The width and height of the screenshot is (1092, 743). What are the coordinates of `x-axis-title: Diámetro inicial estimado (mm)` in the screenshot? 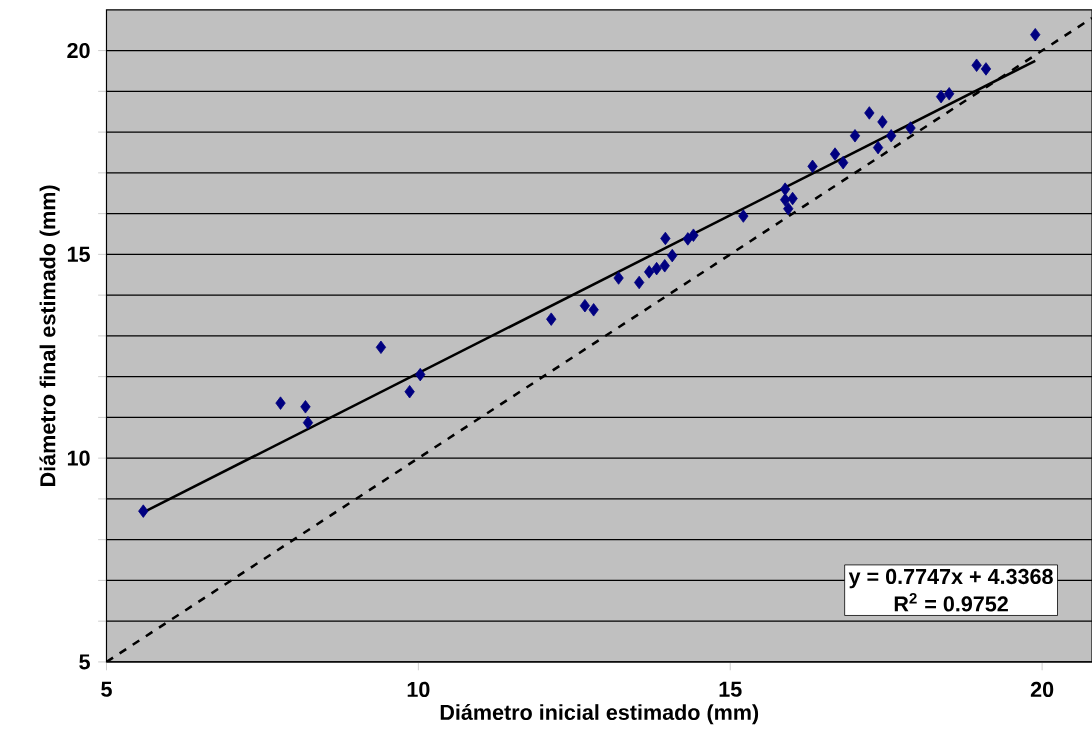 It's located at (599, 714).